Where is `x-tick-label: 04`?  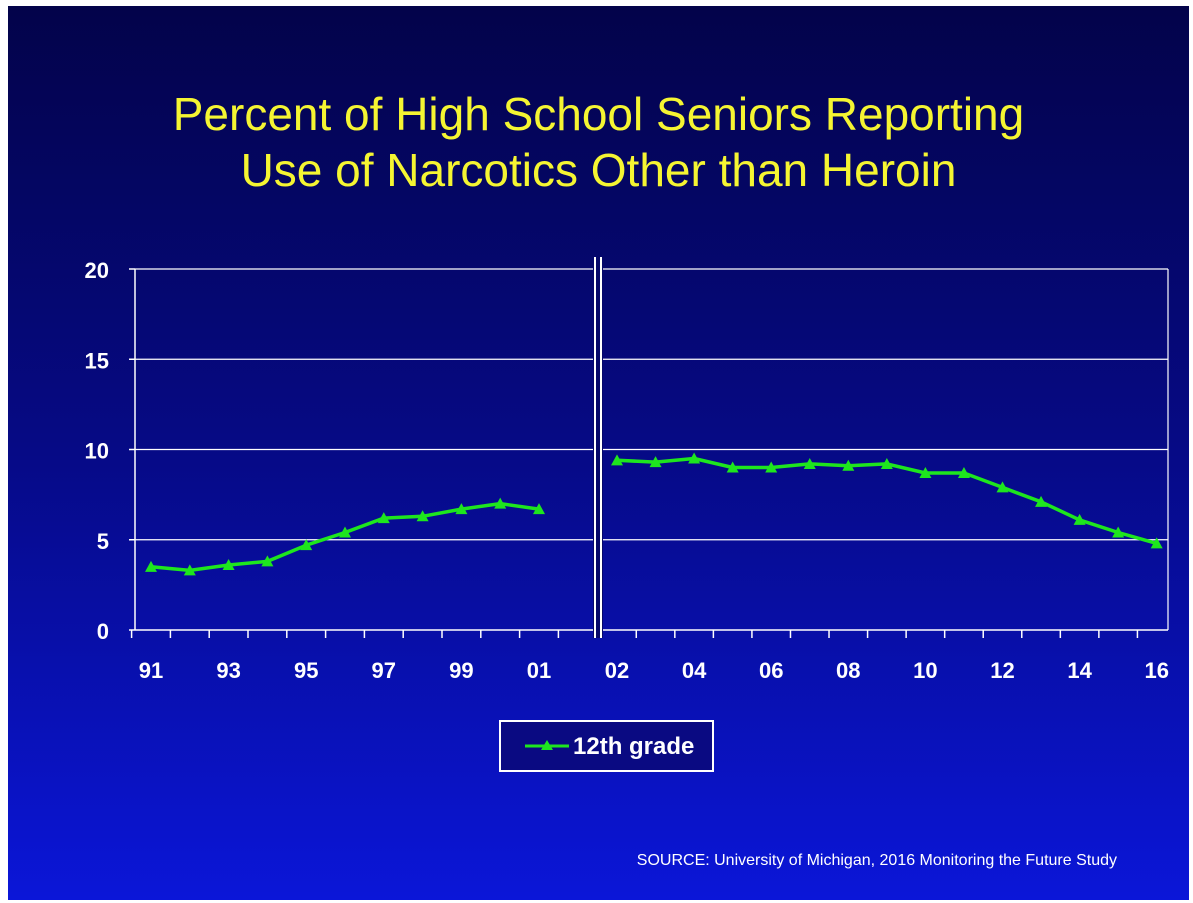 x-tick-label: 04 is located at coordinates (694, 670).